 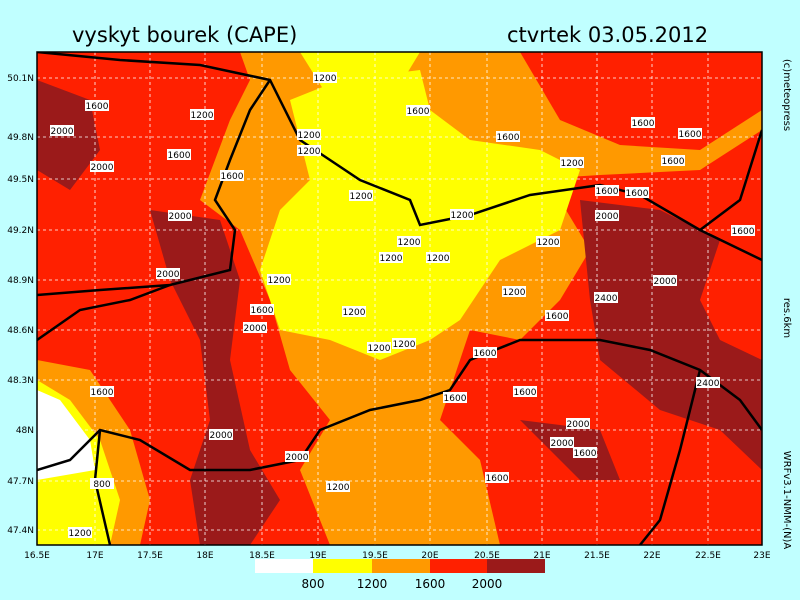 What do you see at coordinates (671, 335) in the screenshot?
I see `darkred-zone` at bounding box center [671, 335].